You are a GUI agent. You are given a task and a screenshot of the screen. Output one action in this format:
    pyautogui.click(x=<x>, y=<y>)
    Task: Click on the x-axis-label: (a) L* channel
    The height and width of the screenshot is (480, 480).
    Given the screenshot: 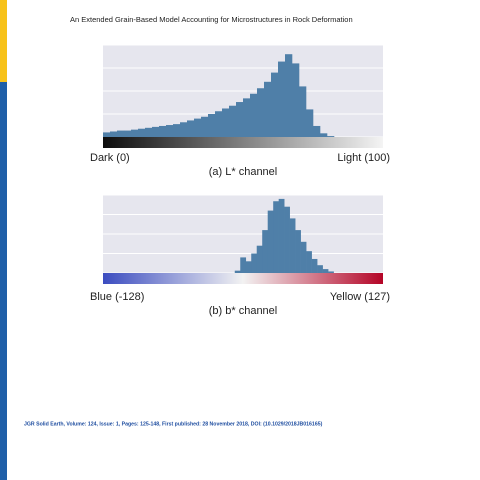 What is the action you would take?
    pyautogui.click(x=243, y=172)
    